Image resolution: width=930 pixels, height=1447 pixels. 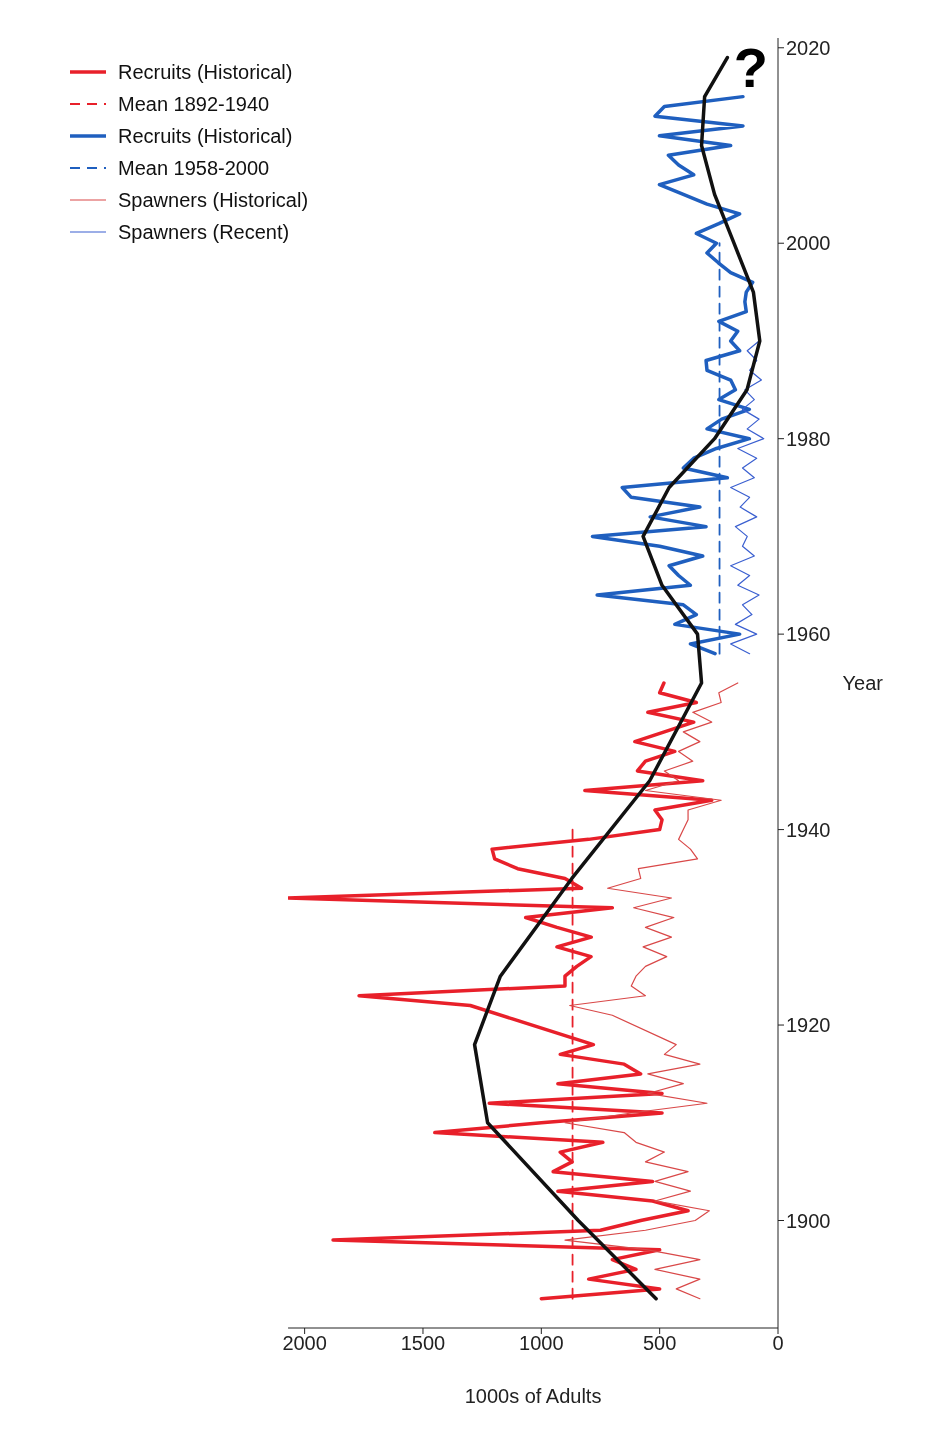 I want to click on legend-label: Mean 1958-2000, so click(x=194, y=168).